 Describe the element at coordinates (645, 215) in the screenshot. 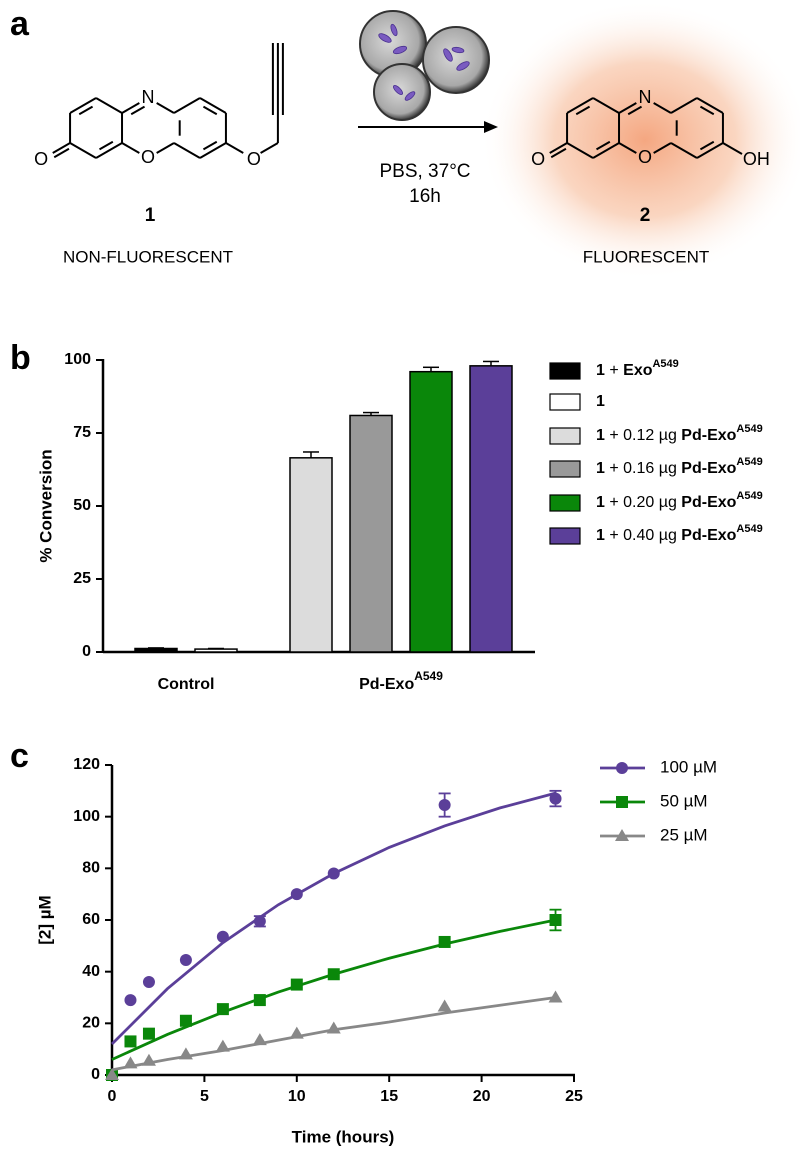

I see `compound-number: 2` at that location.